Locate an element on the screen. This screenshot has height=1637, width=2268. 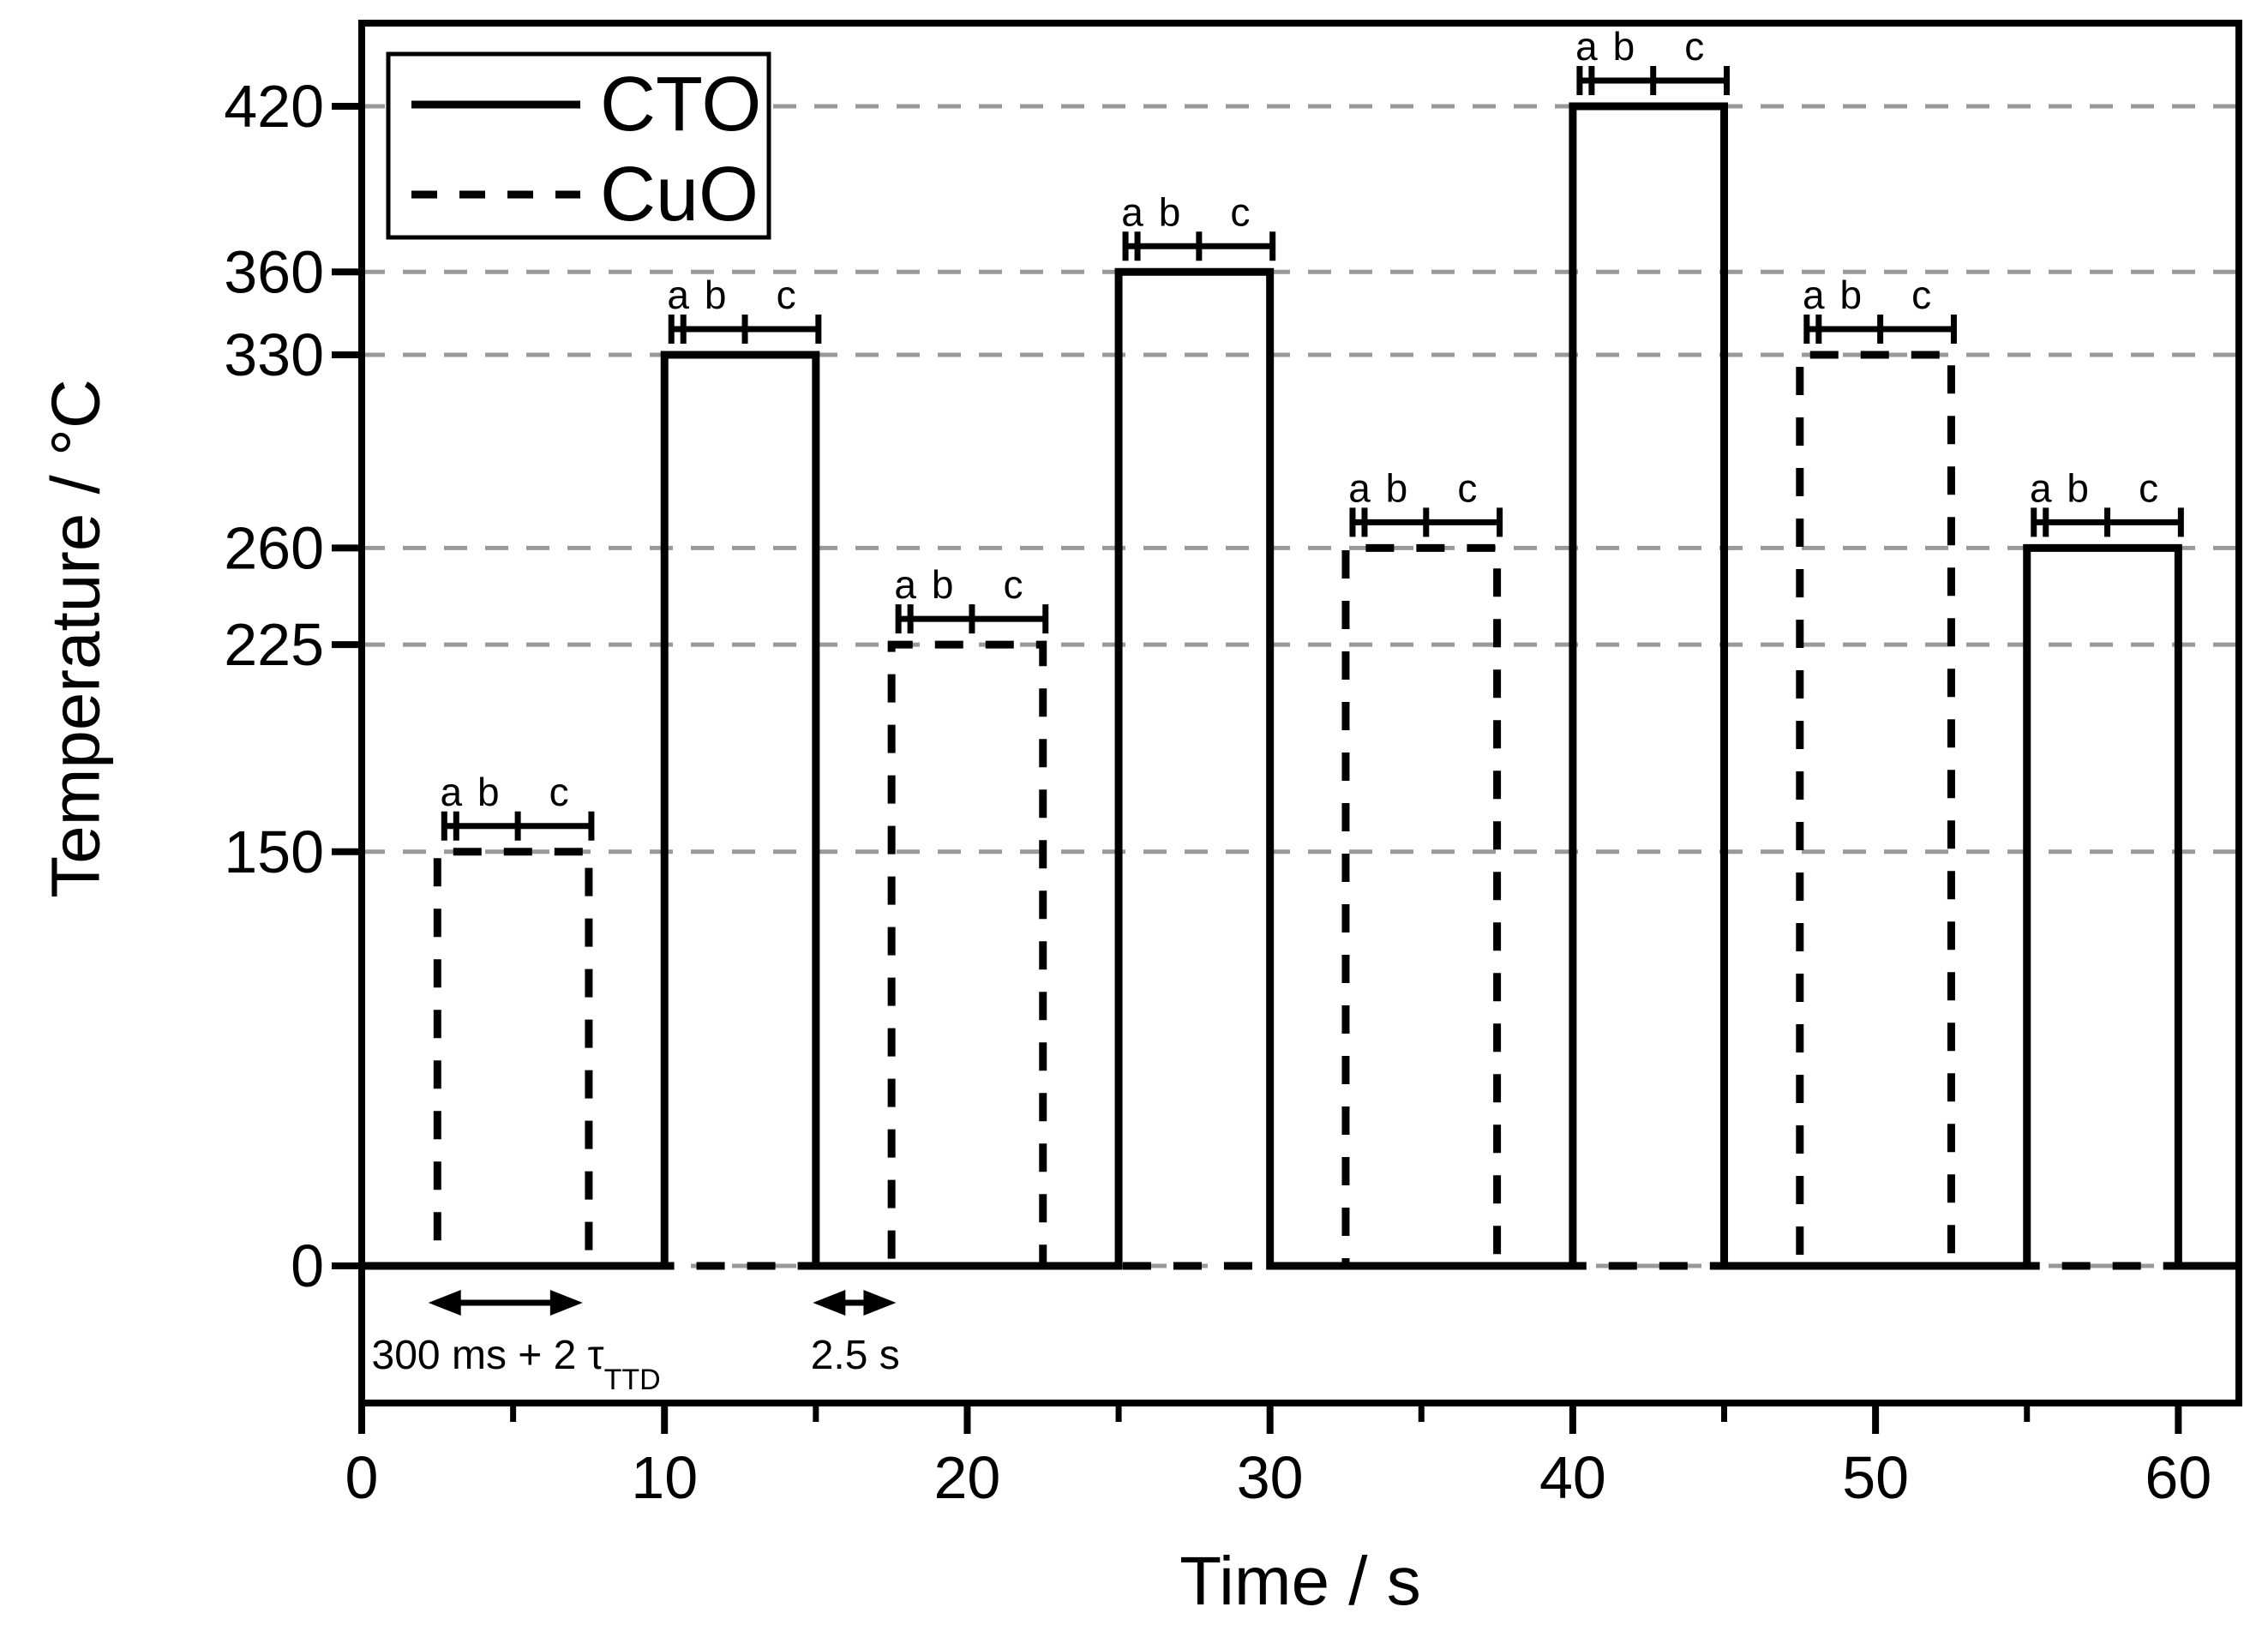
annotation-text: 2.5 s is located at coordinates (855, 1355).